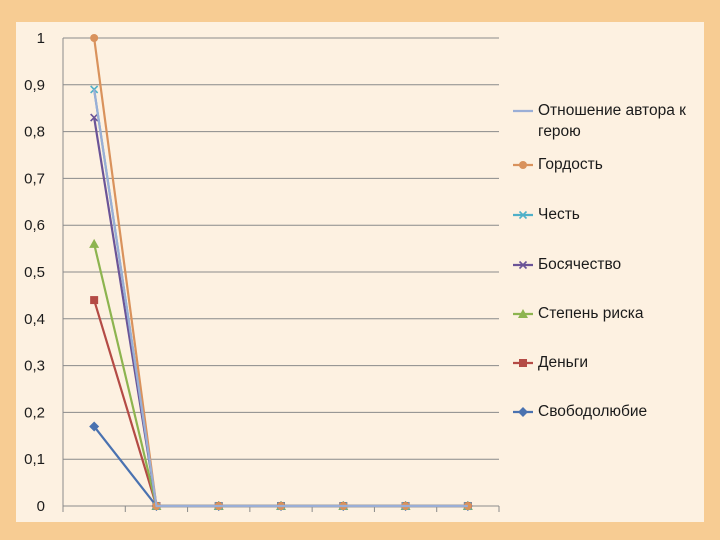  I want to click on legend-item: Отношение автора к герою, so click(609, 121).